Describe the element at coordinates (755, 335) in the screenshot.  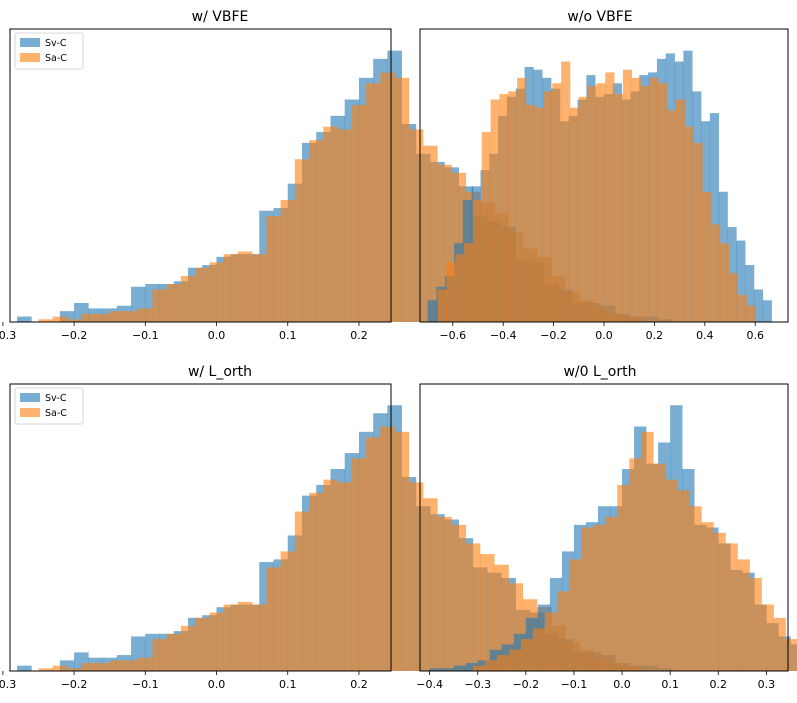
I see `x-tick-label: 0.6` at that location.